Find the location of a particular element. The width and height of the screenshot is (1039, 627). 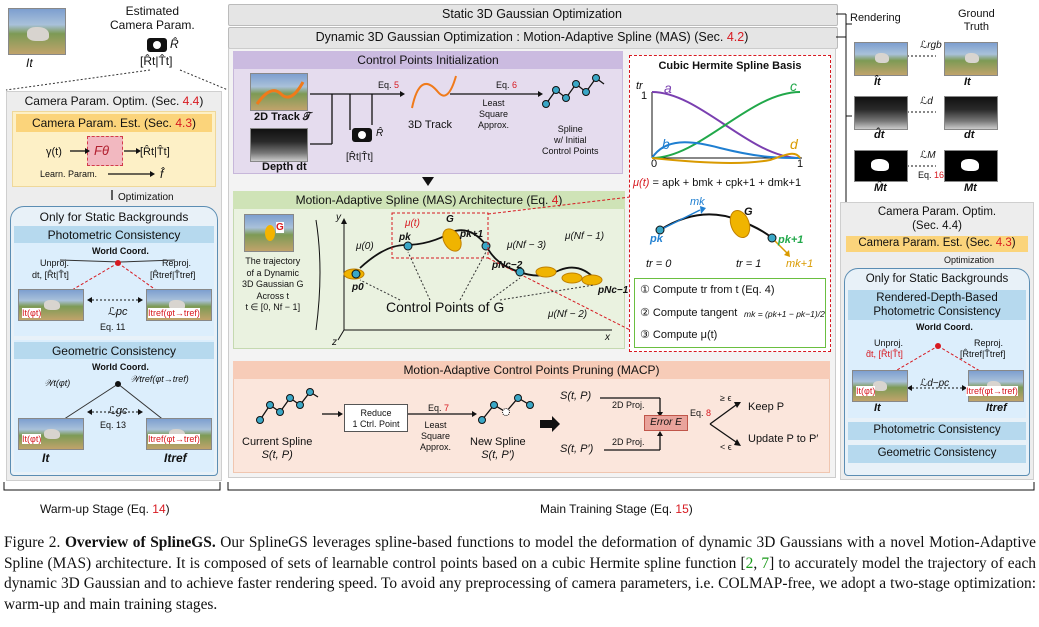

right-photometric-bar is located at coordinates (937, 431).